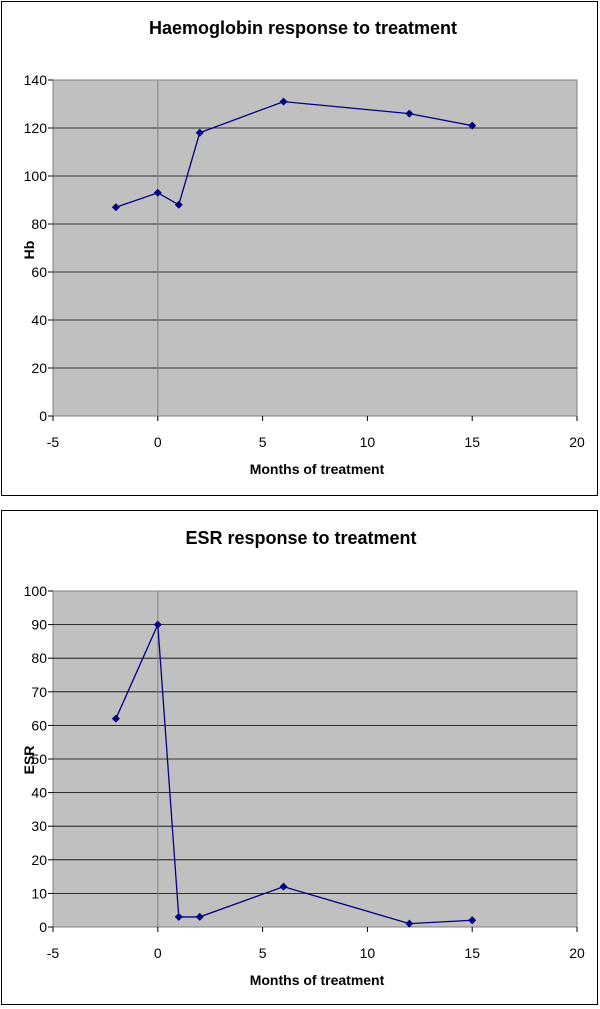 The image size is (600, 1009). What do you see at coordinates (39, 320) in the screenshot?
I see `hb-y-tick-label: 40` at bounding box center [39, 320].